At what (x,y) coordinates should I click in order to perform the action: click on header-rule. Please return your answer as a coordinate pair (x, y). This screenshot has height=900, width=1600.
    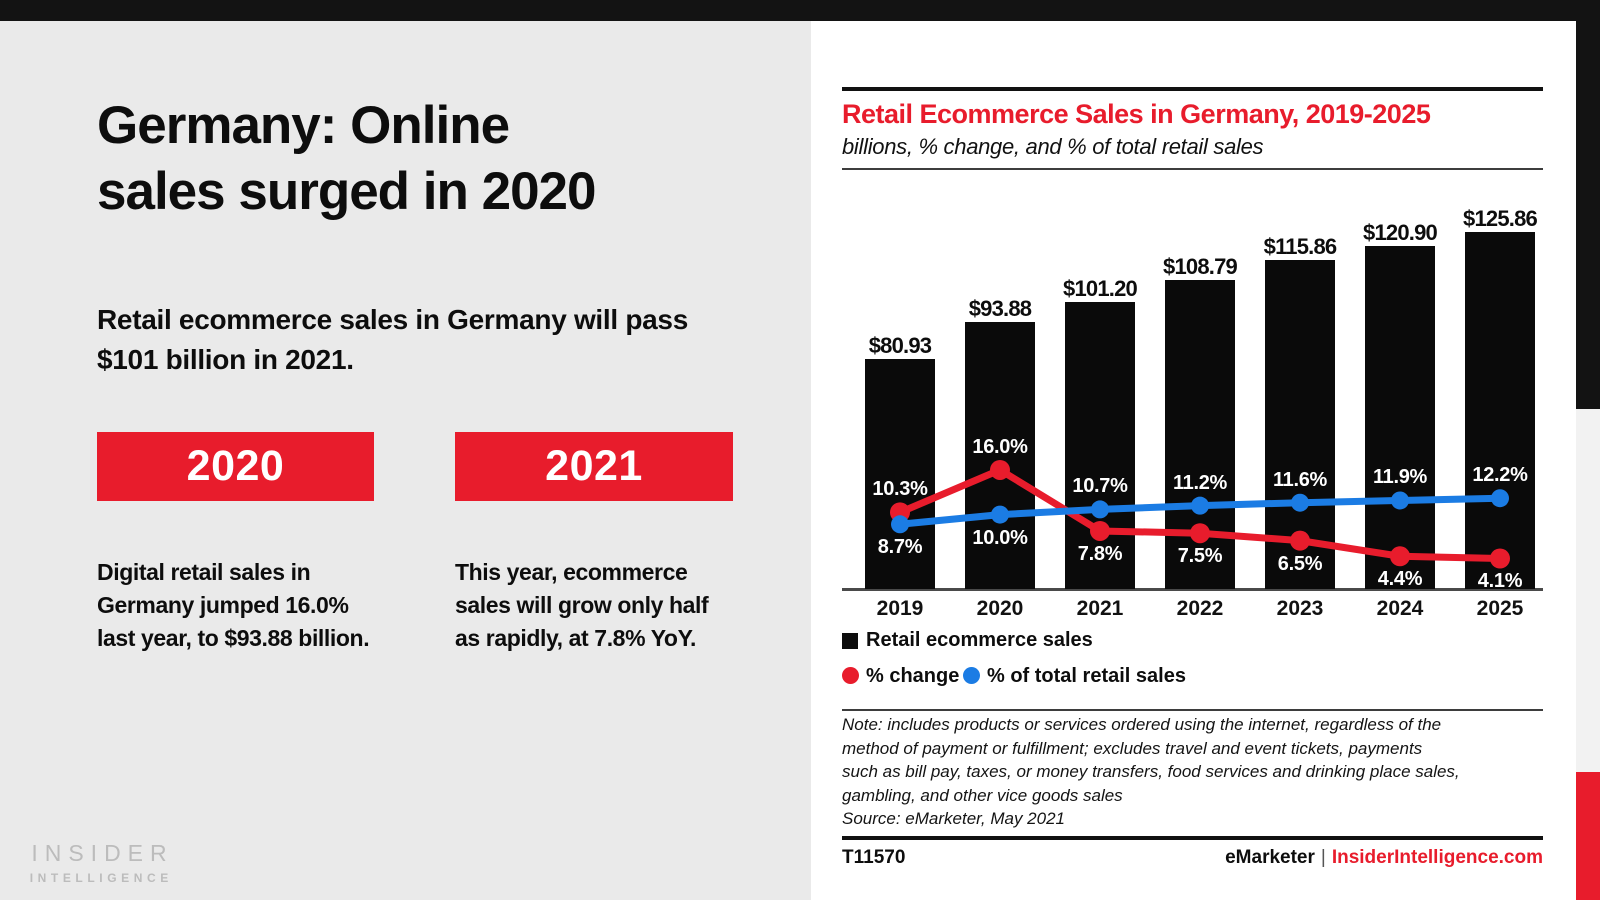
    Looking at the image, I should click on (1192, 169).